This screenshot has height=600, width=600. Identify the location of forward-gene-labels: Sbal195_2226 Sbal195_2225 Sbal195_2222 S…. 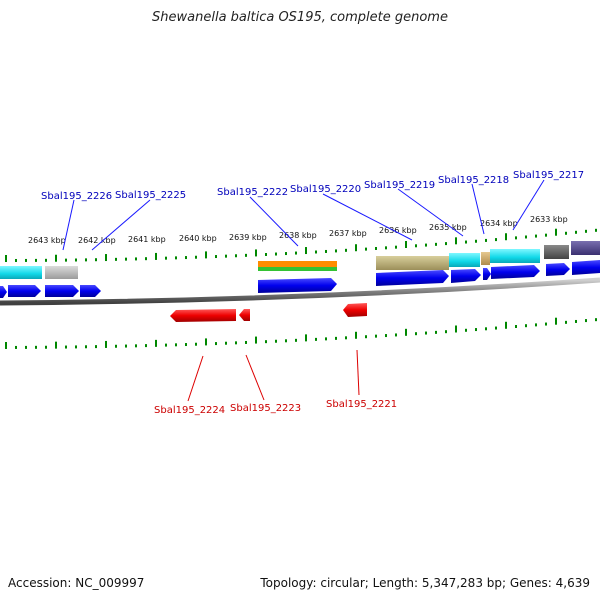
(312, 186).